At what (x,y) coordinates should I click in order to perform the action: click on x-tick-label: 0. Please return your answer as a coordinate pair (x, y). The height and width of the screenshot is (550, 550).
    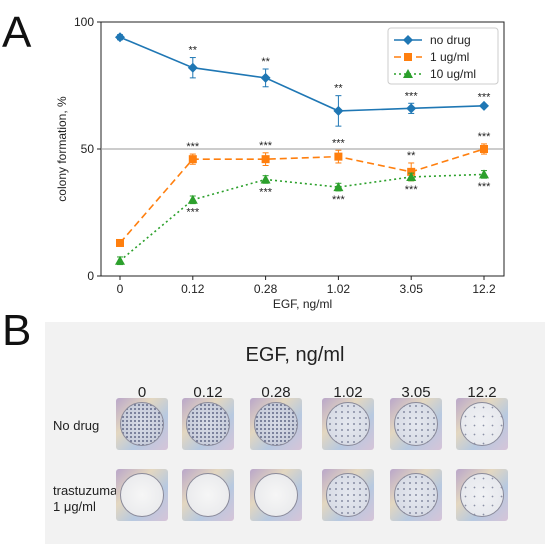
    Looking at the image, I should click on (120, 289).